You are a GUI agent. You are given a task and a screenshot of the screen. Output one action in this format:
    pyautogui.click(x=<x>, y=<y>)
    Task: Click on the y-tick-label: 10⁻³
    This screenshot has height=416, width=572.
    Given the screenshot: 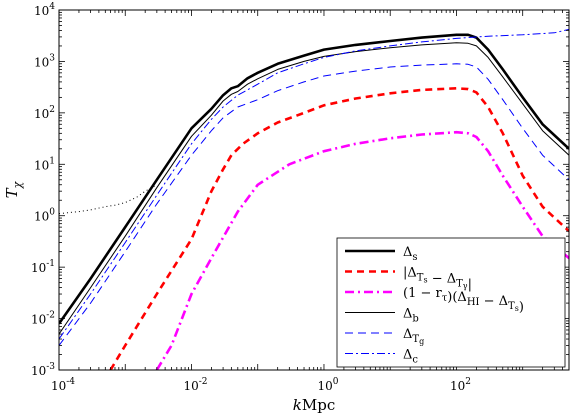 What is the action you would take?
    pyautogui.click(x=43, y=370)
    